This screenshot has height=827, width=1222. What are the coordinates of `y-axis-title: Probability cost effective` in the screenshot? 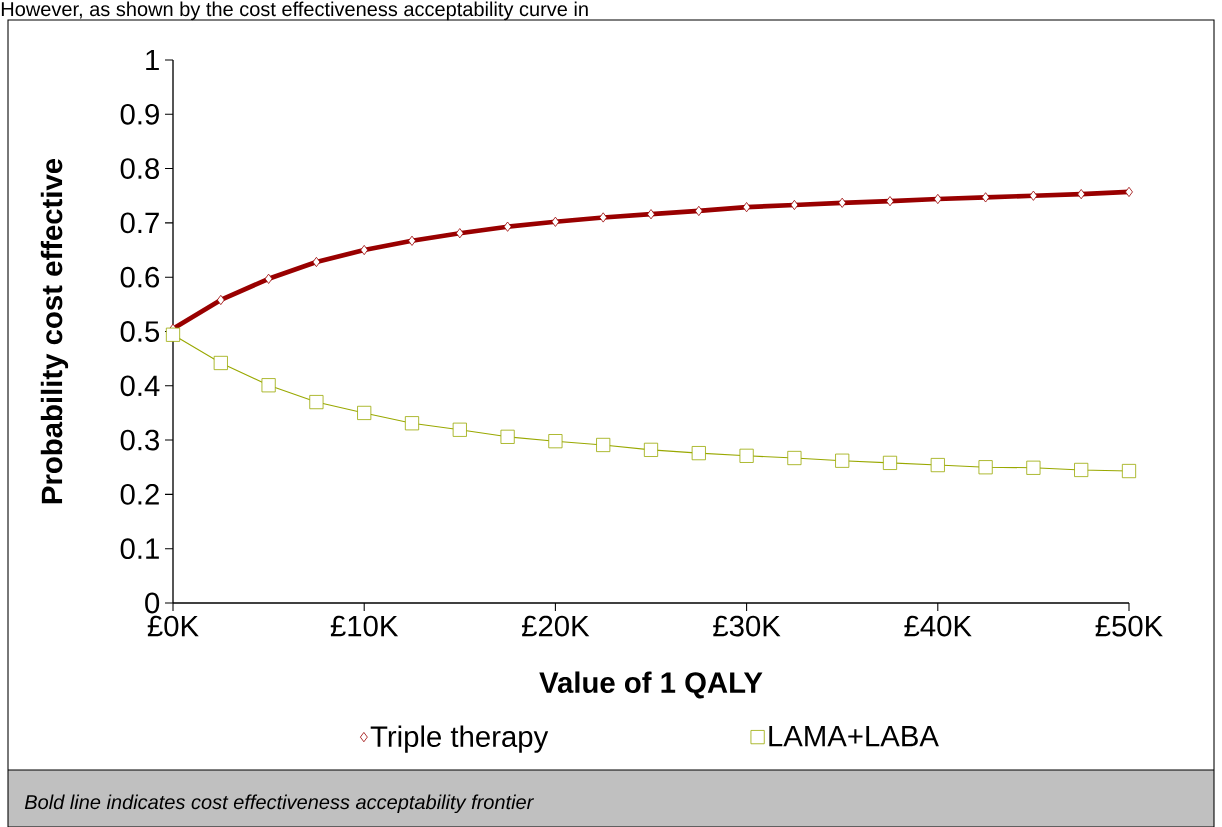 It's located at (54, 331).